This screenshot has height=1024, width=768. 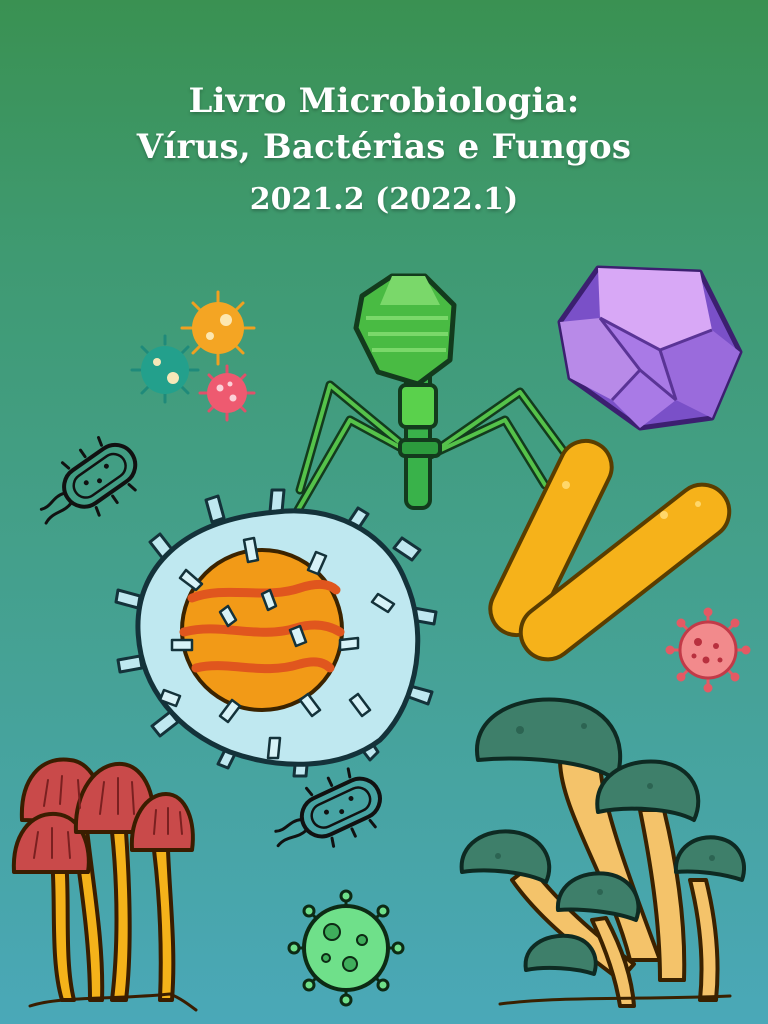 What do you see at coordinates (276, 633) in the screenshot?
I see `spiky-virus-cell-icon` at bounding box center [276, 633].